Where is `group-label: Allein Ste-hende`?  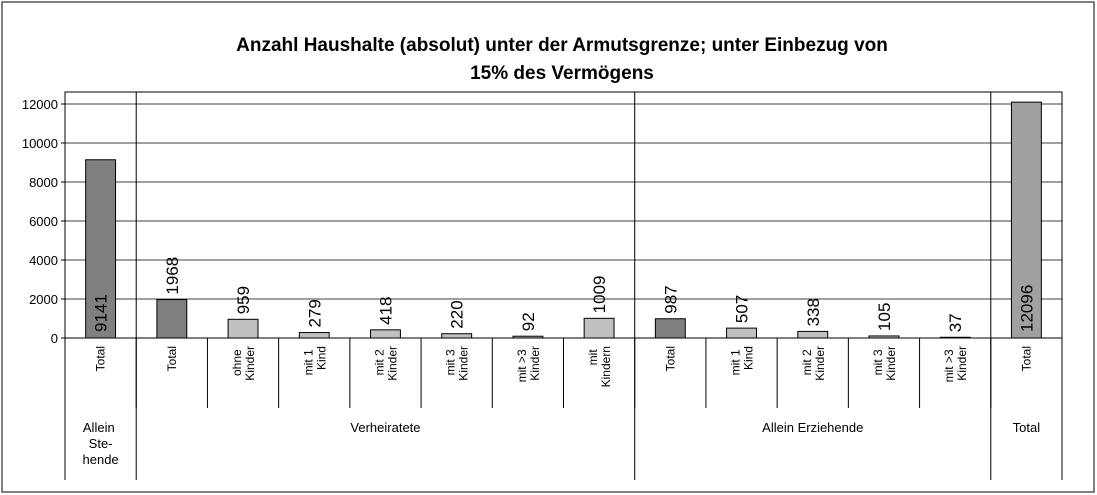
group-label: Allein Ste-hende is located at coordinates (101, 443).